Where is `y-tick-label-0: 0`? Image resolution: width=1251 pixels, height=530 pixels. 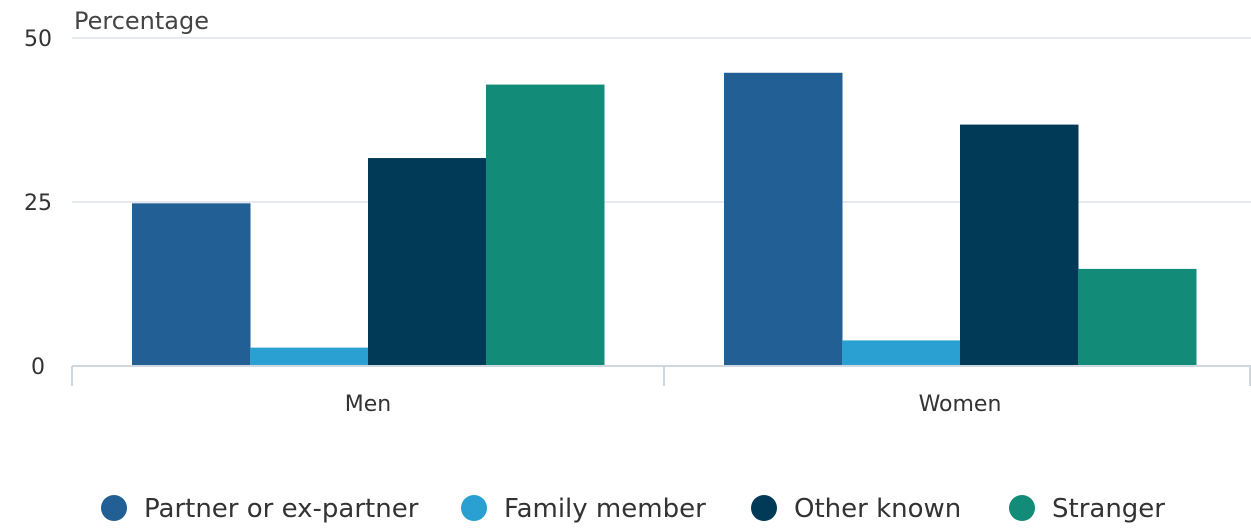
y-tick-label-0: 0 is located at coordinates (38, 367).